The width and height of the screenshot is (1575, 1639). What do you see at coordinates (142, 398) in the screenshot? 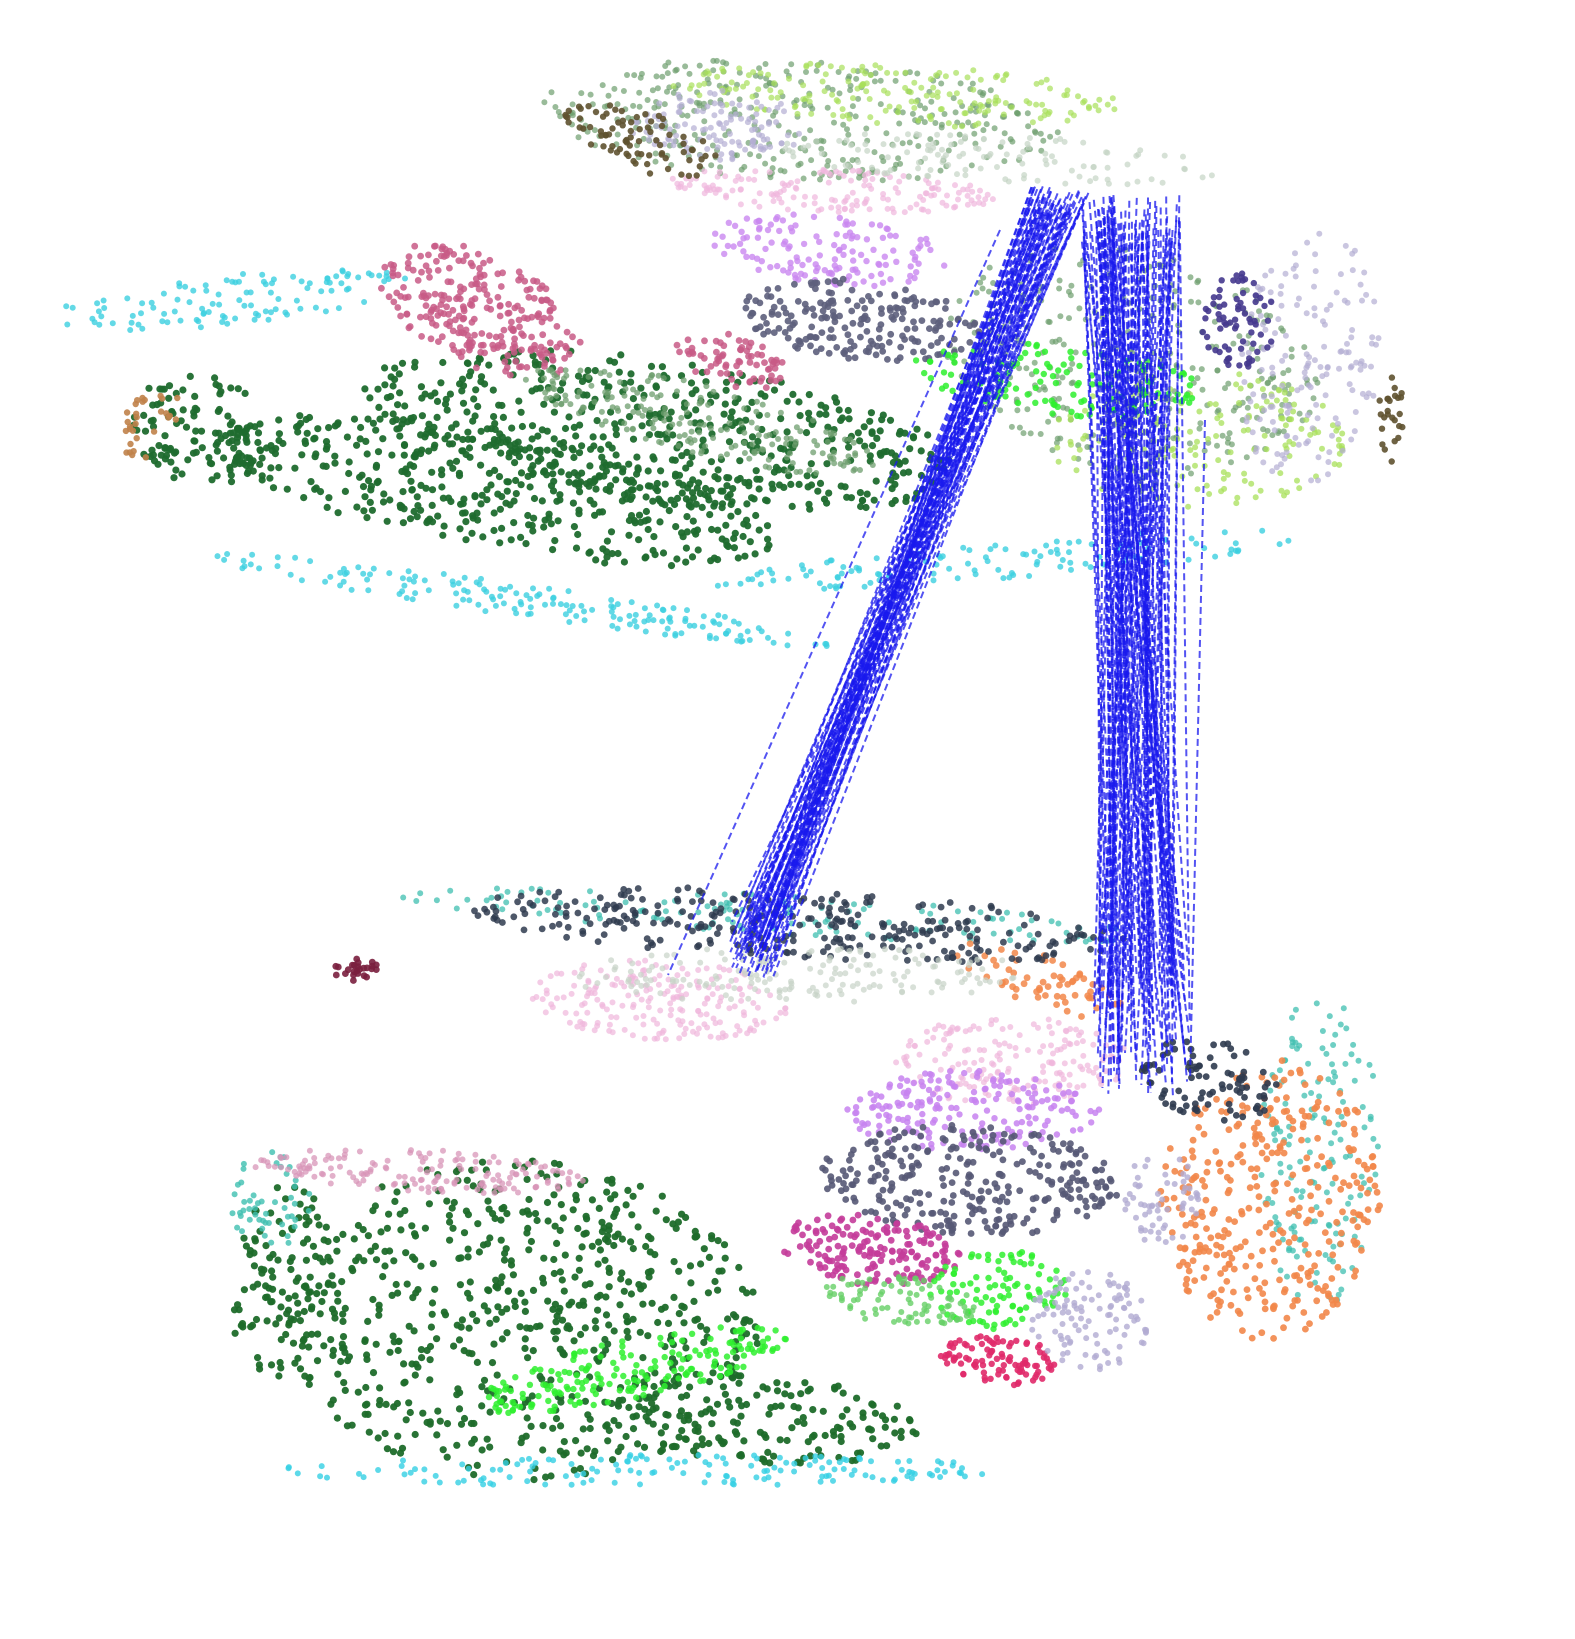
I see `upper-tan-orange-spot` at bounding box center [142, 398].